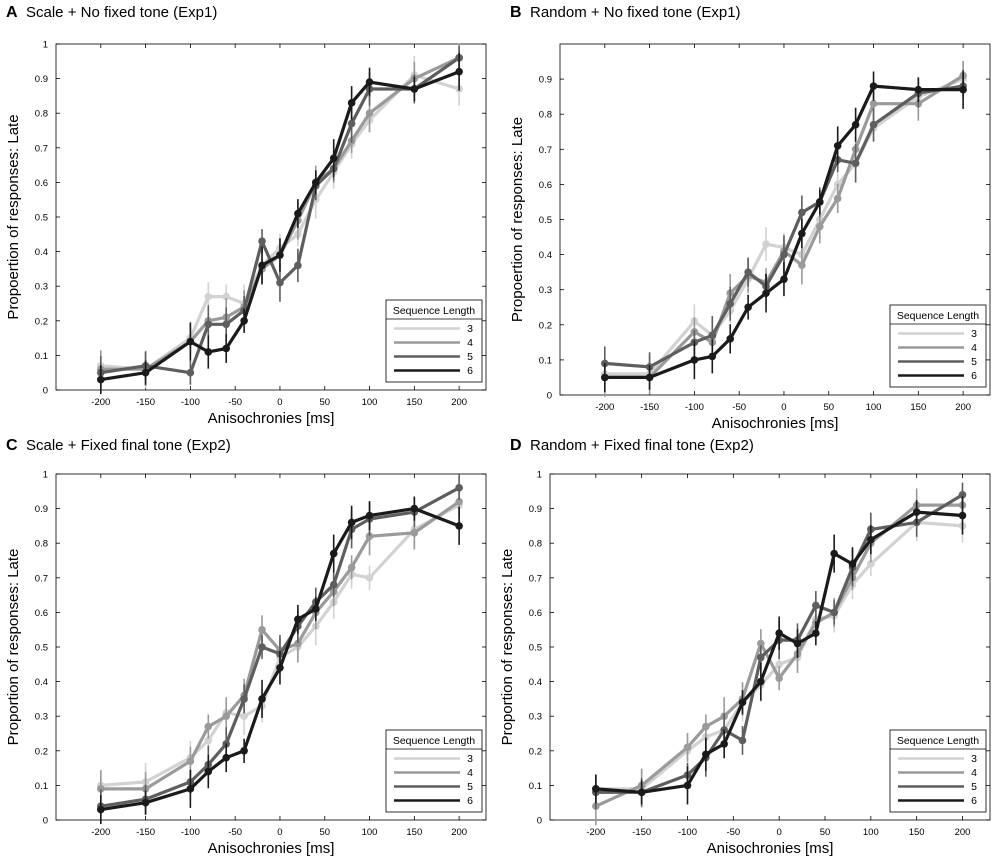 This screenshot has width=1000, height=860. I want to click on x-tick-label: 100, so click(874, 407).